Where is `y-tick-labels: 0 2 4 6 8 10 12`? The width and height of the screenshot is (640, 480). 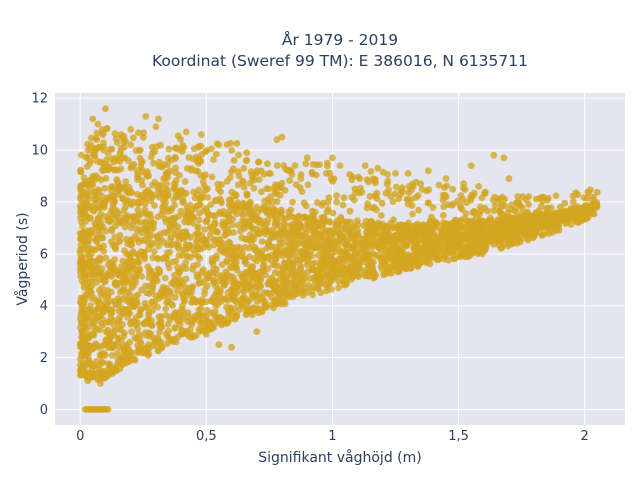
y-tick-labels: 0 2 4 6 8 10 12 is located at coordinates (39, 255).